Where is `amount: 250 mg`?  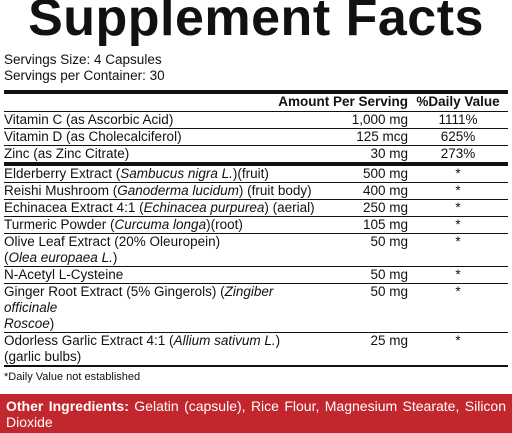
amount: 250 mg is located at coordinates (385, 207).